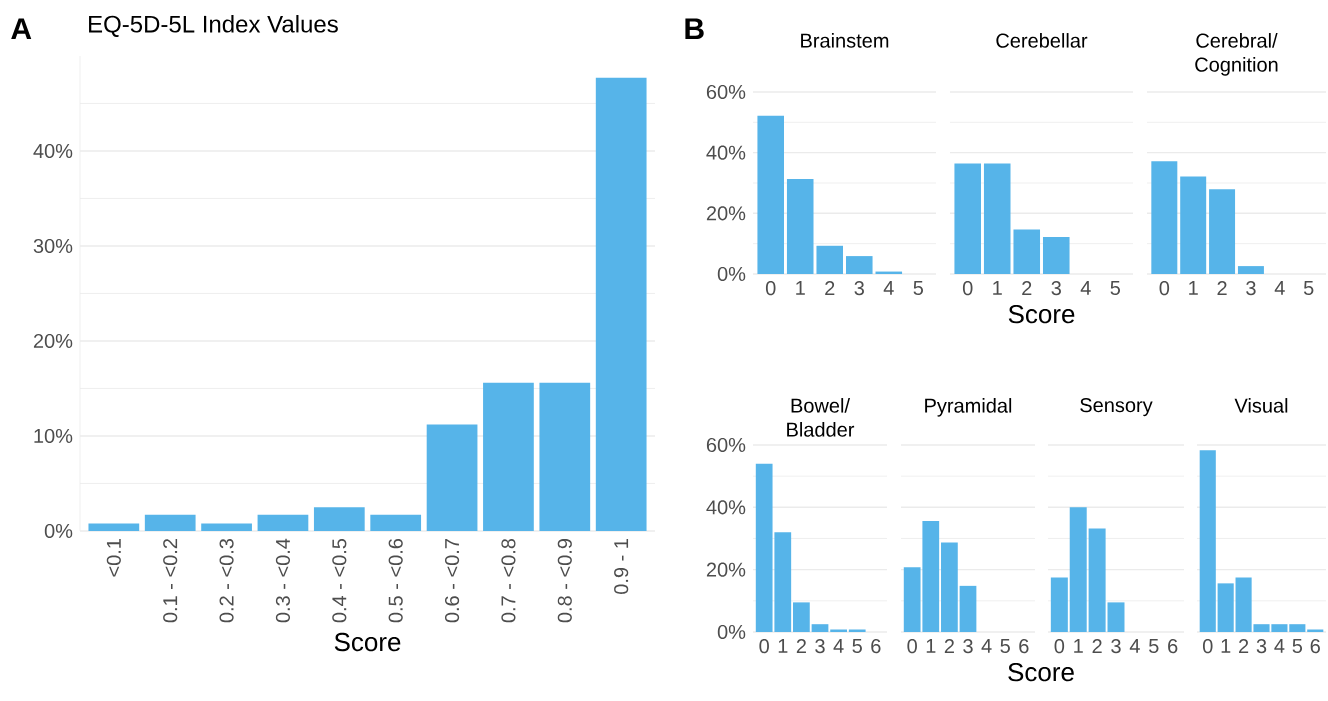 The height and width of the screenshot is (701, 1328). Describe the element at coordinates (621, 566) in the screenshot. I see `x-tick-label: 0.9 - 1` at that location.